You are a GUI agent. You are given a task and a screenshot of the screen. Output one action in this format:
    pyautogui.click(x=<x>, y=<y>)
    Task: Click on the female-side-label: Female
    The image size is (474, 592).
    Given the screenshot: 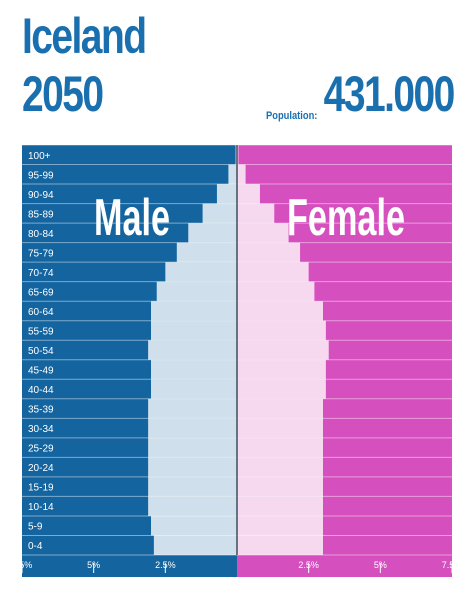 What is the action you would take?
    pyautogui.click(x=346, y=218)
    